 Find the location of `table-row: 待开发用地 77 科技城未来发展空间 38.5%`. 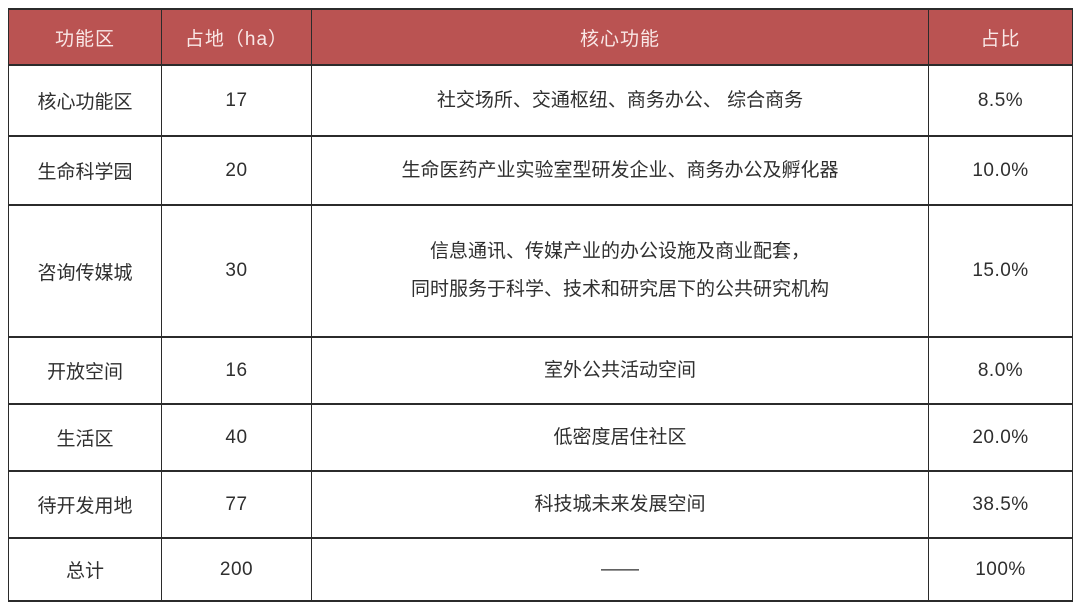

table-row: 待开发用地 77 科技城未来发展空间 38.5% is located at coordinates (540, 504).